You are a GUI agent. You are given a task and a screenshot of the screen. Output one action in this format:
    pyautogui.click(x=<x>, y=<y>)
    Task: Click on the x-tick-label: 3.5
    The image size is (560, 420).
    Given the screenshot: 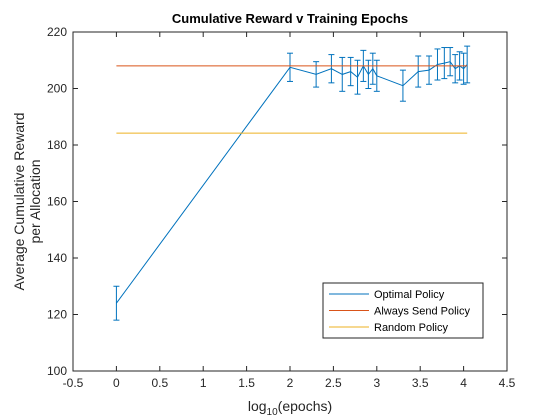 What is the action you would take?
    pyautogui.click(x=420, y=383)
    